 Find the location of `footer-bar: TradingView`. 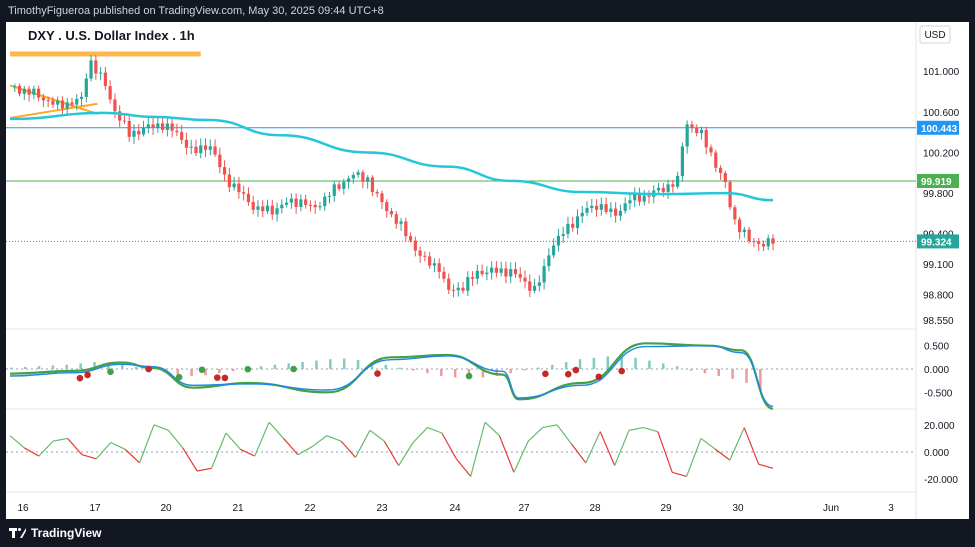

footer-bar: TradingView is located at coordinates (487, 533).